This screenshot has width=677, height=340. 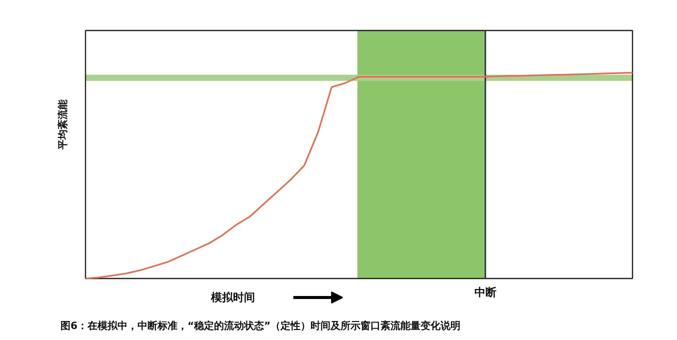 I want to click on y-axis-title: 平均紊流能, so click(x=63, y=124).